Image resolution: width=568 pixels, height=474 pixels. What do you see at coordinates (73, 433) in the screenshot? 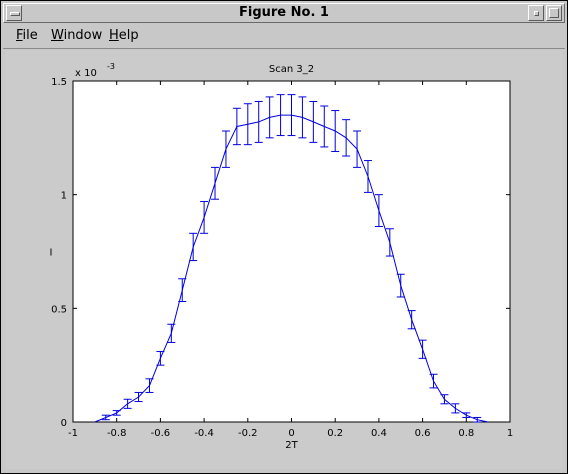
I see `x-tick-label: -1` at bounding box center [73, 433].